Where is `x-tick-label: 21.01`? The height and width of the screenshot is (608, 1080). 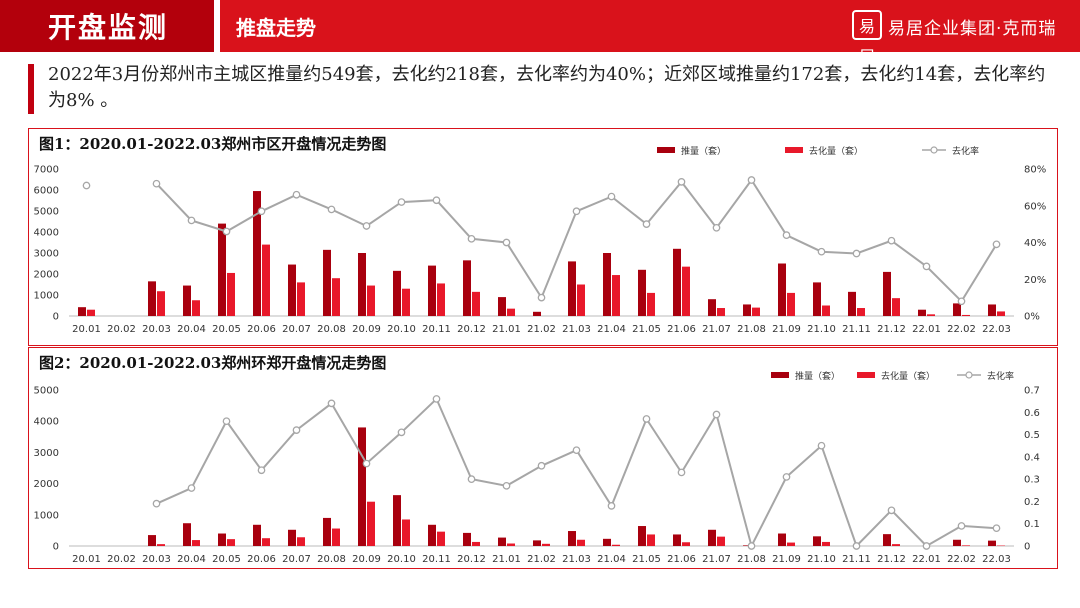 x-tick-label: 21.01 is located at coordinates (506, 329).